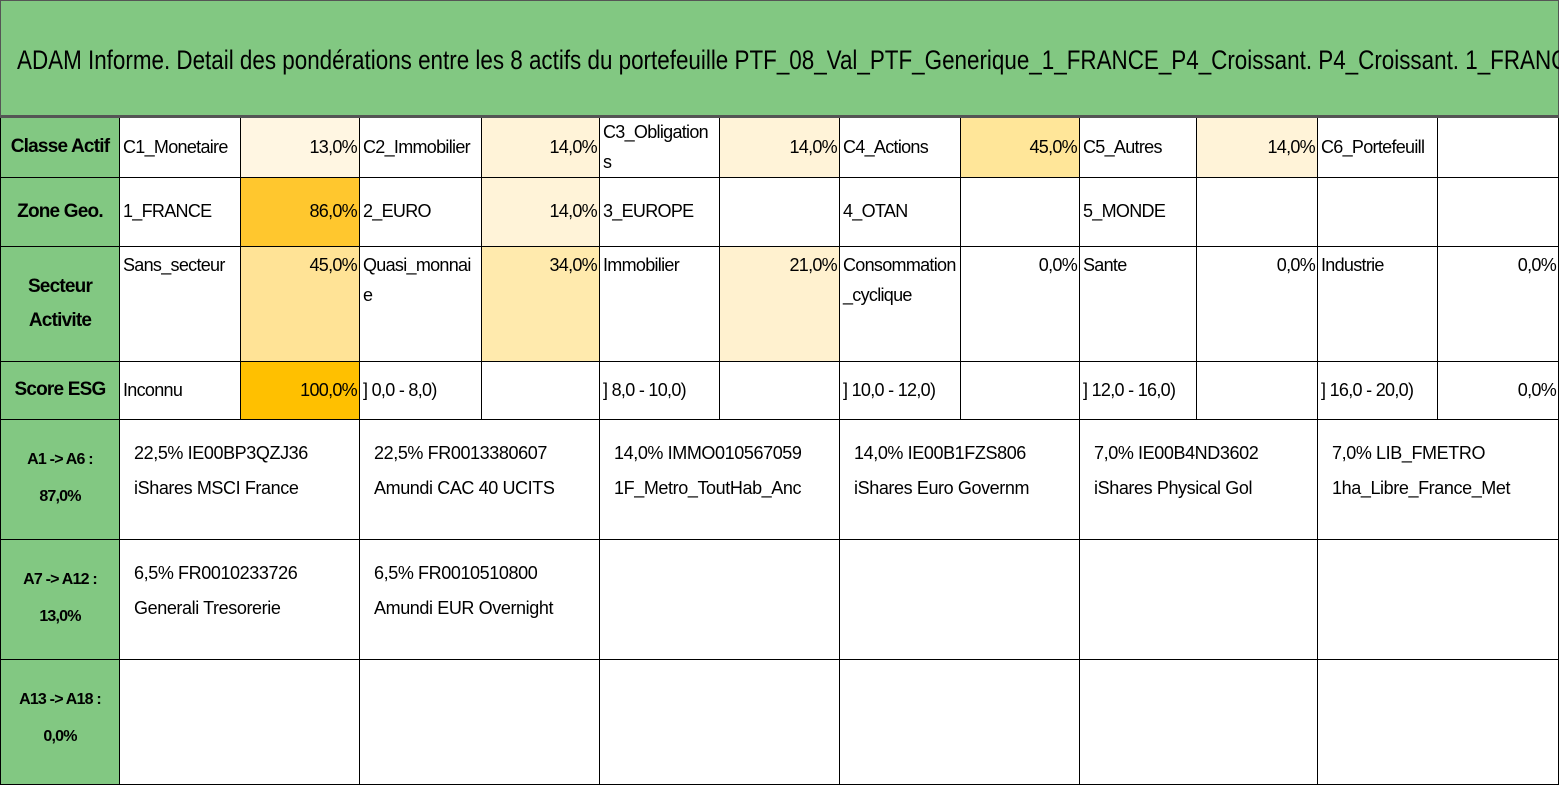  I want to click on row-label: Secteur Activite, so click(60, 304).